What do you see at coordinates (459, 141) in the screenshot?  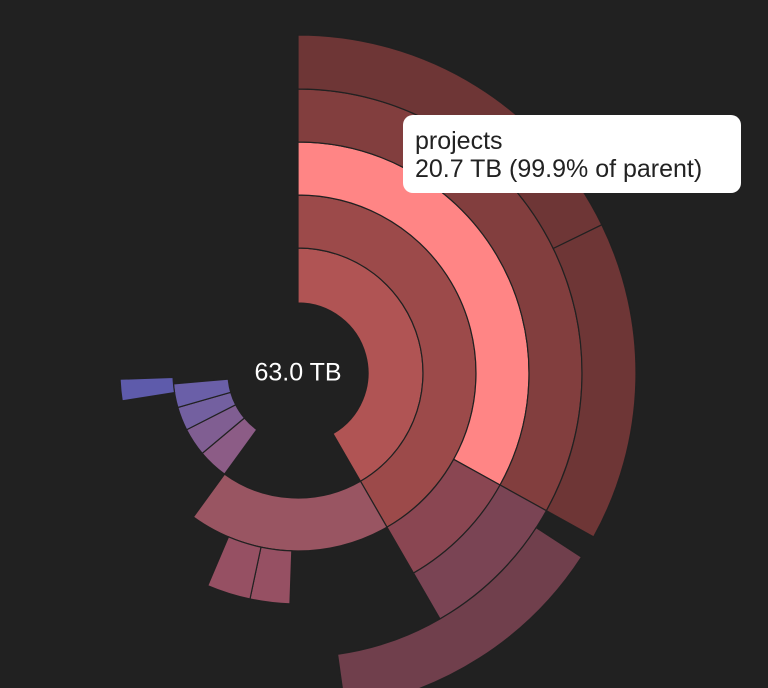 I see `tooltip-name: projects` at bounding box center [459, 141].